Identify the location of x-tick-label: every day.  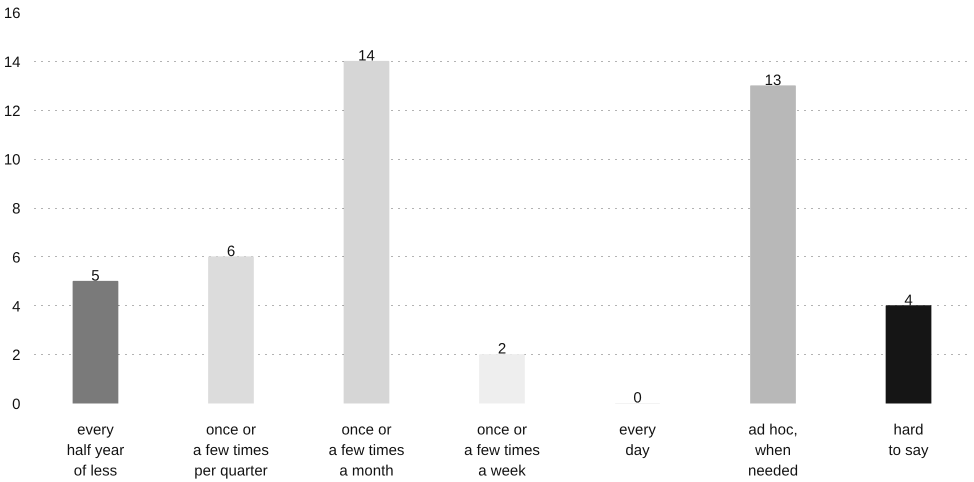
(637, 440).